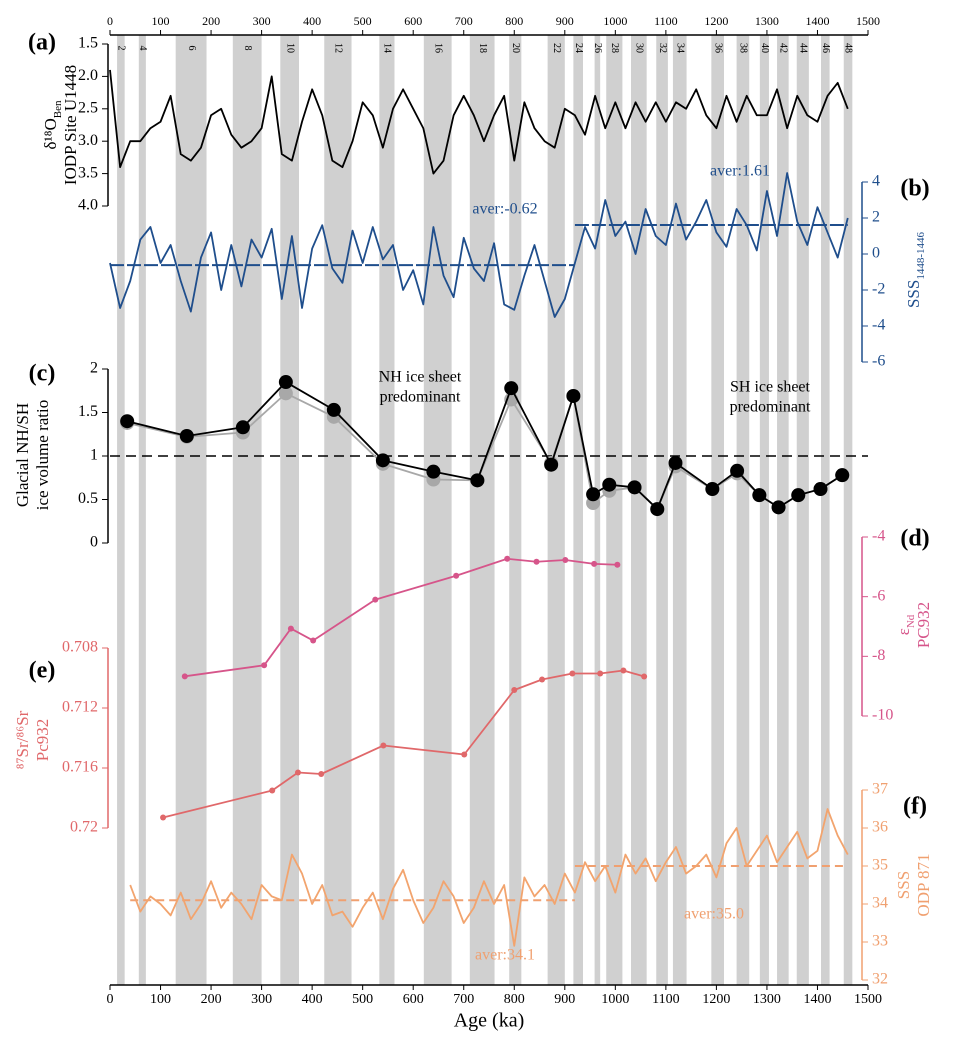 The width and height of the screenshot is (953, 1039). Describe the element at coordinates (717, 48) in the screenshot. I see `stage-label: 36` at that location.